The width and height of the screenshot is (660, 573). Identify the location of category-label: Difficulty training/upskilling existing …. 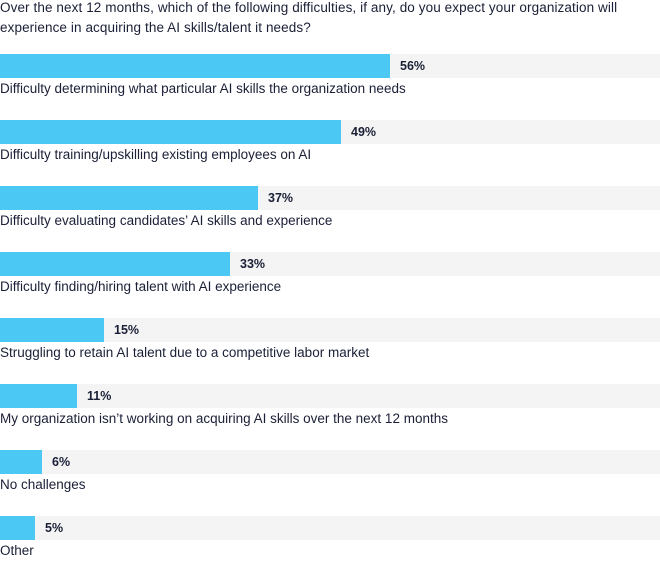
(156, 154).